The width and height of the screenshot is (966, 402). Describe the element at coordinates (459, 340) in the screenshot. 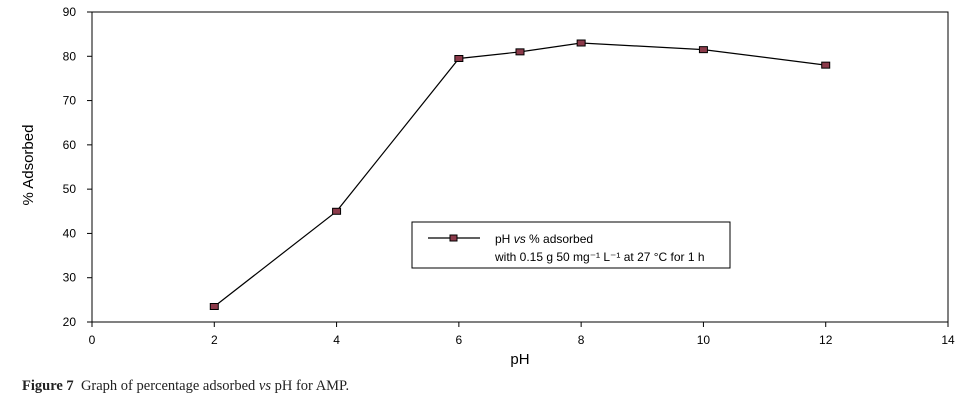

I see `x-tick-label: 6` at that location.